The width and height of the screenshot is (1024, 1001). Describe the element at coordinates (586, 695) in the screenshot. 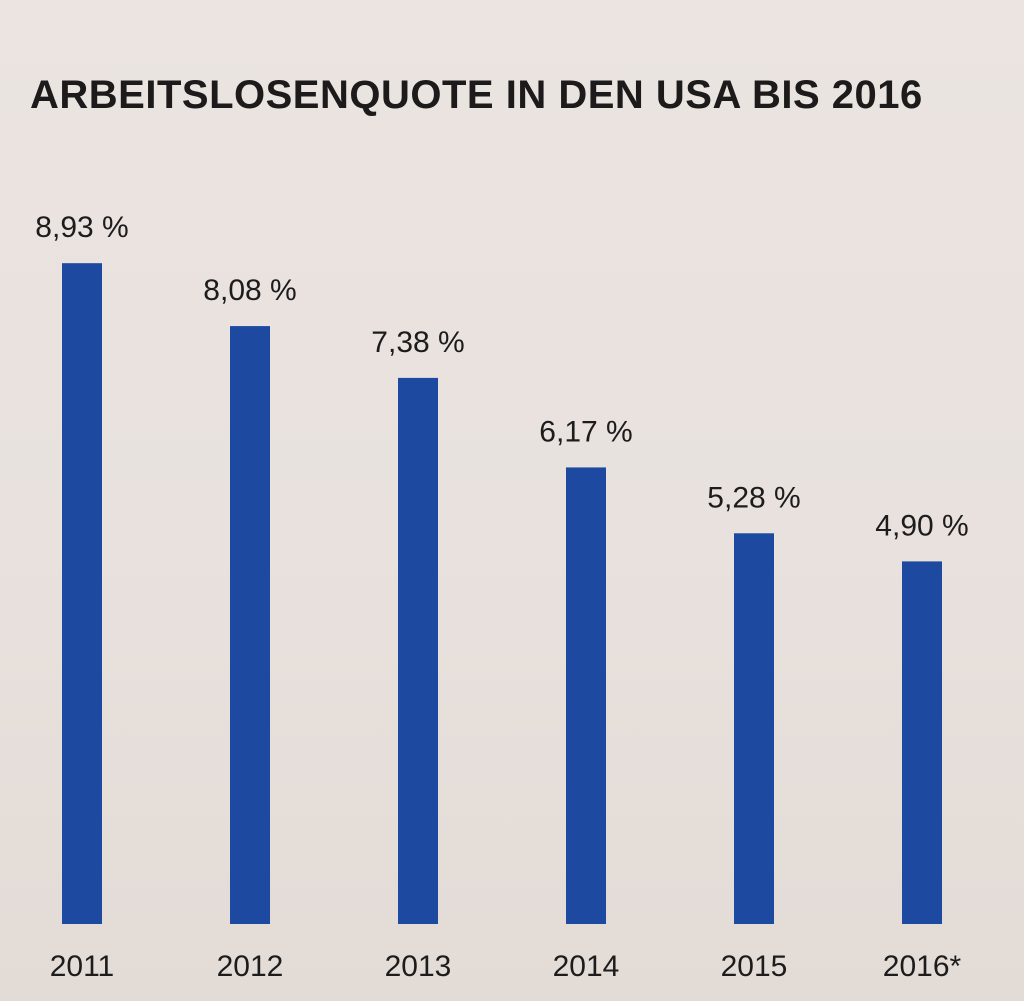

I see `bar-2014` at that location.